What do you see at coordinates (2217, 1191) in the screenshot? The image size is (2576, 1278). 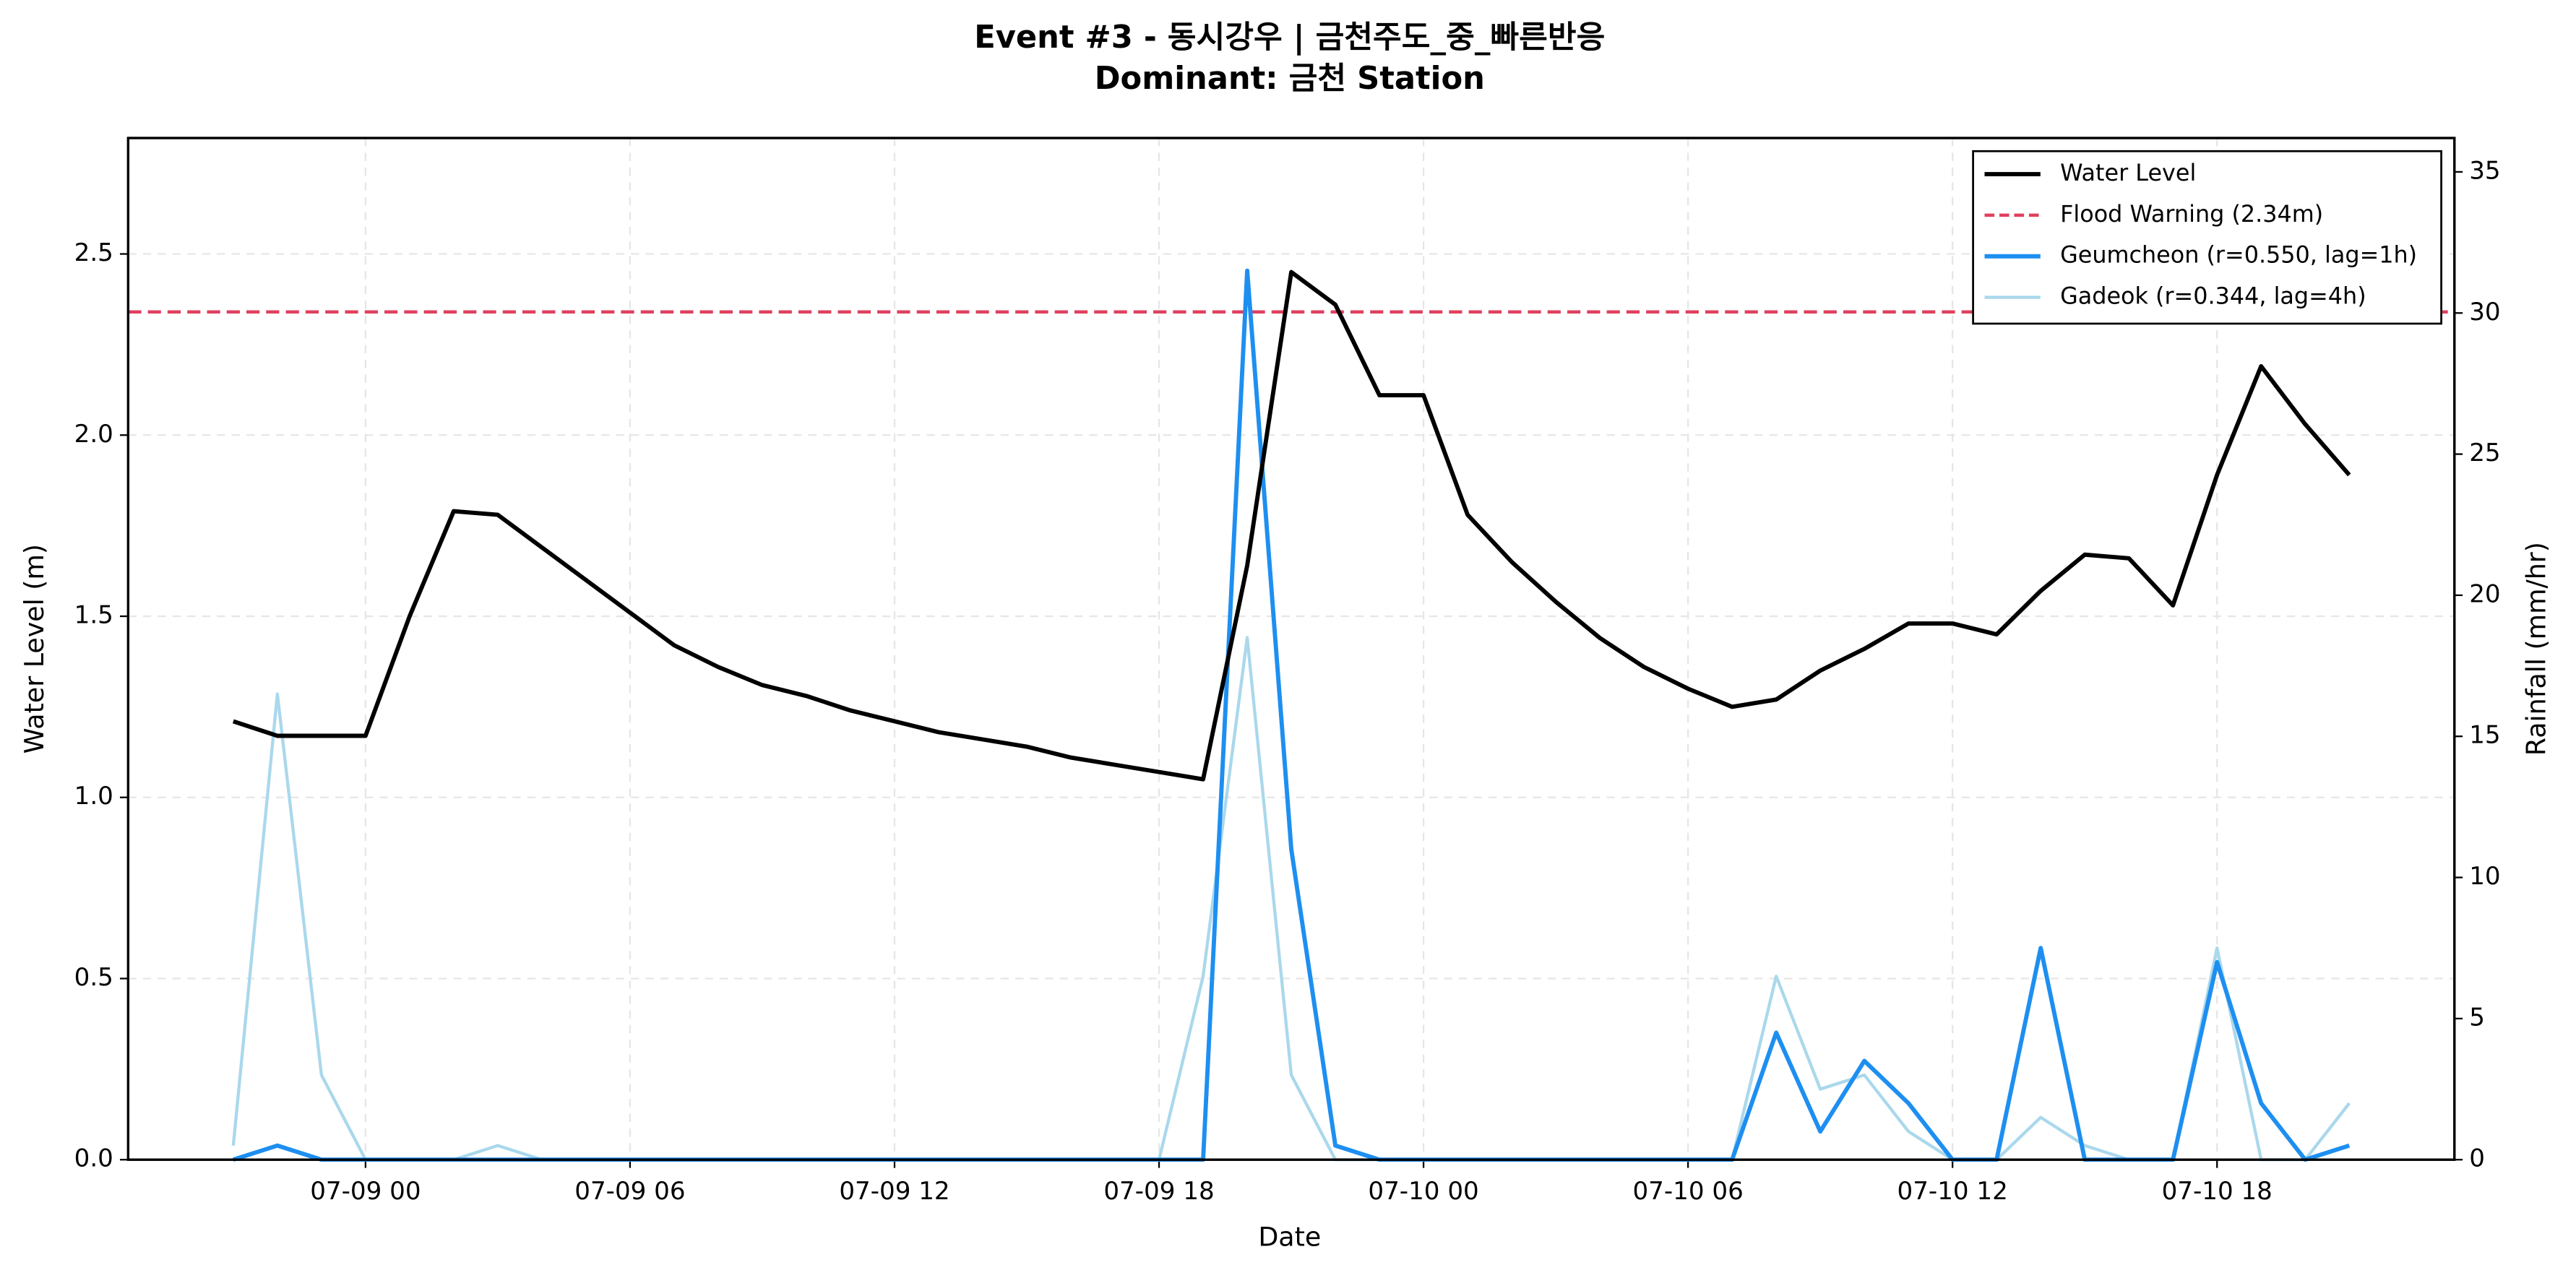 I see `x-tick-label: 07-10 18` at bounding box center [2217, 1191].